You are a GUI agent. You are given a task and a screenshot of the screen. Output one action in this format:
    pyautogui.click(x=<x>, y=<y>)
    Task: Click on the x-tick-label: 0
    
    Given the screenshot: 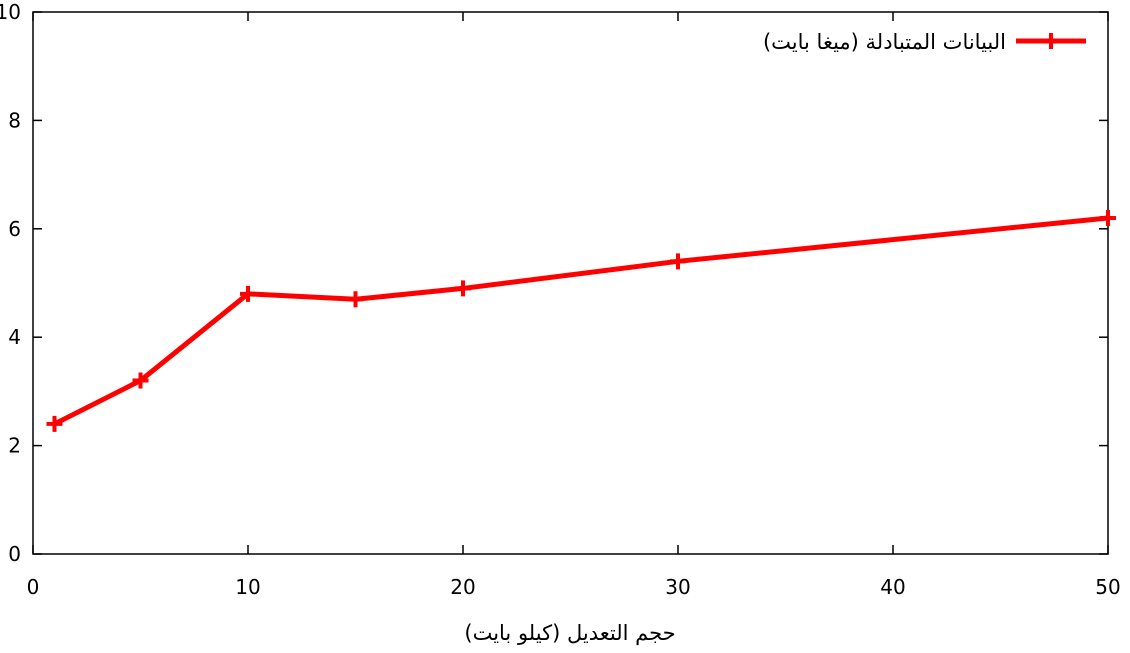 What is the action you would take?
    pyautogui.click(x=33, y=587)
    